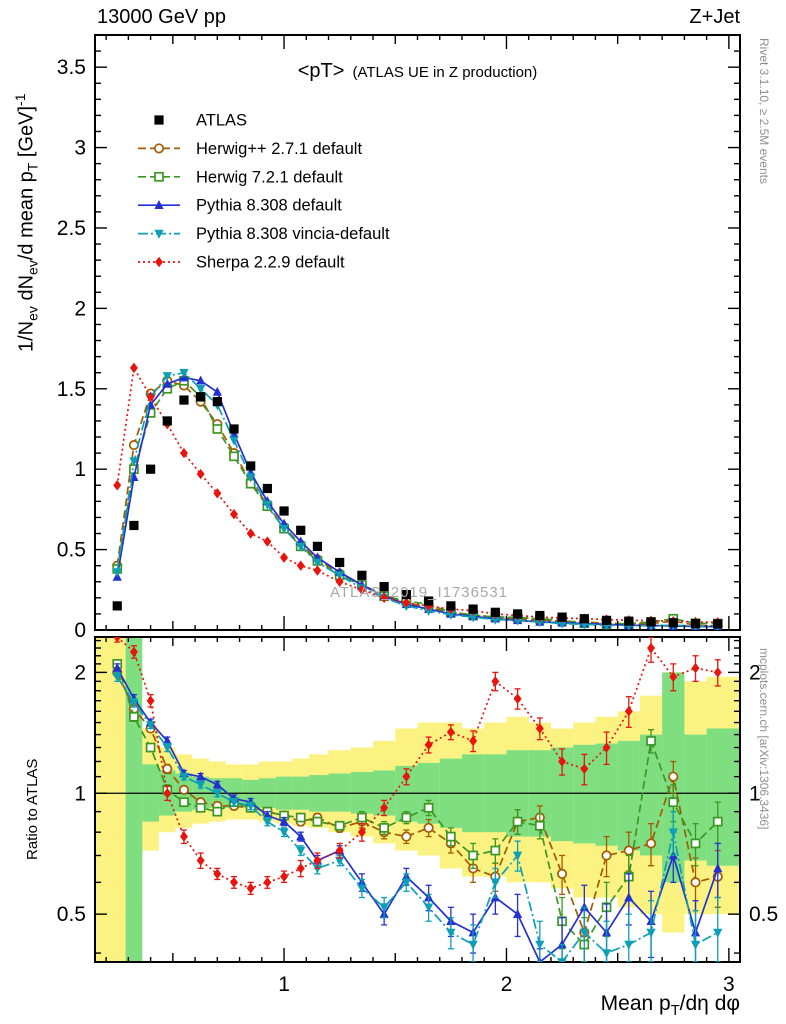  What do you see at coordinates (26, 222) in the screenshot?
I see `y-axis-label: 1/Nev dNev/d mean pT [GeV]-1` at bounding box center [26, 222].